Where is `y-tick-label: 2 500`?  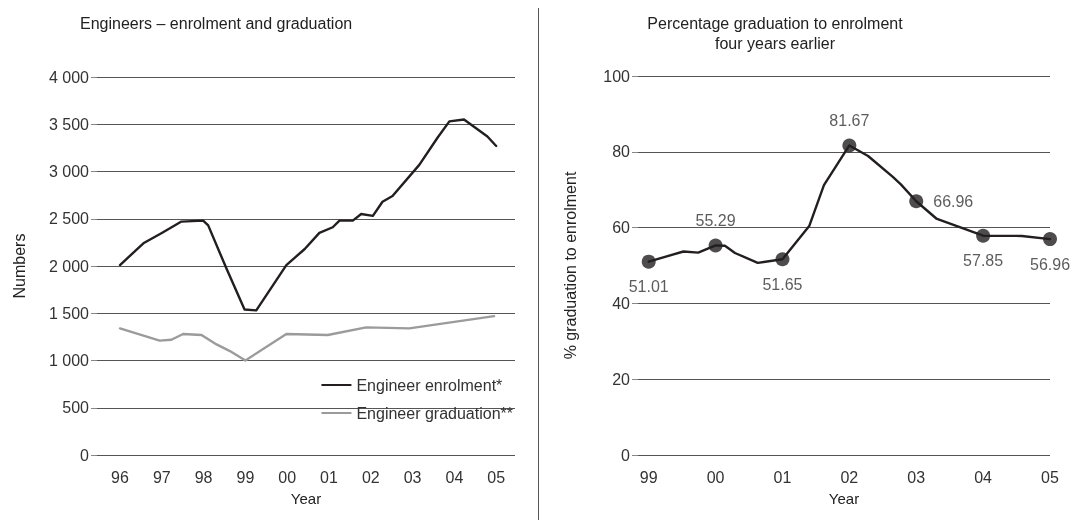 y-tick-label: 2 500 is located at coordinates (69, 219).